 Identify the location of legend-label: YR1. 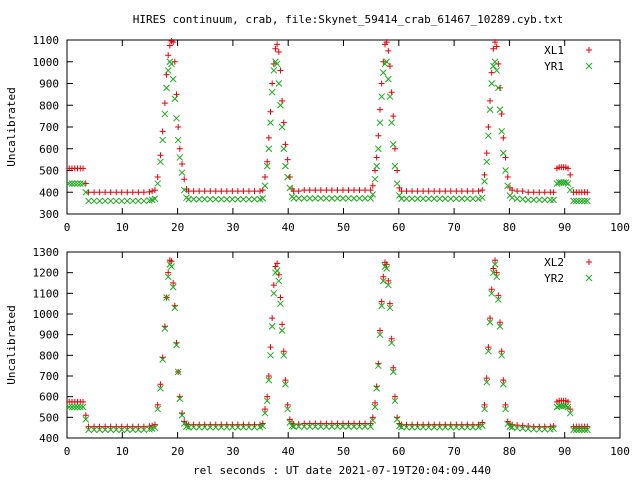
(554, 66).